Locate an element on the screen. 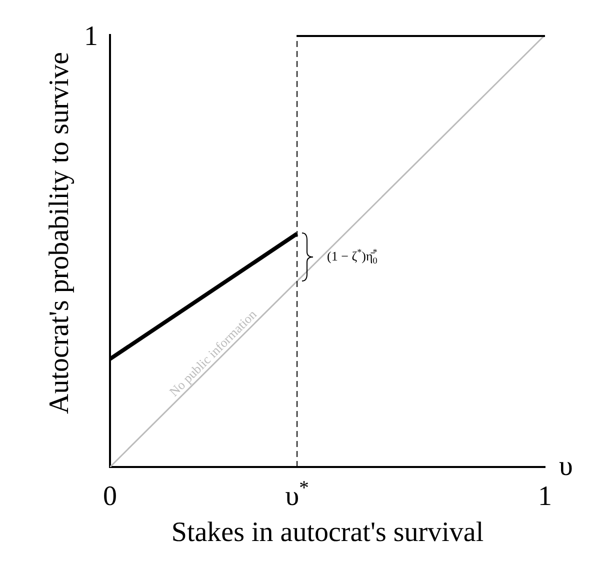 This screenshot has height=570, width=589. x-tick-label: υ* is located at coordinates (297, 495).